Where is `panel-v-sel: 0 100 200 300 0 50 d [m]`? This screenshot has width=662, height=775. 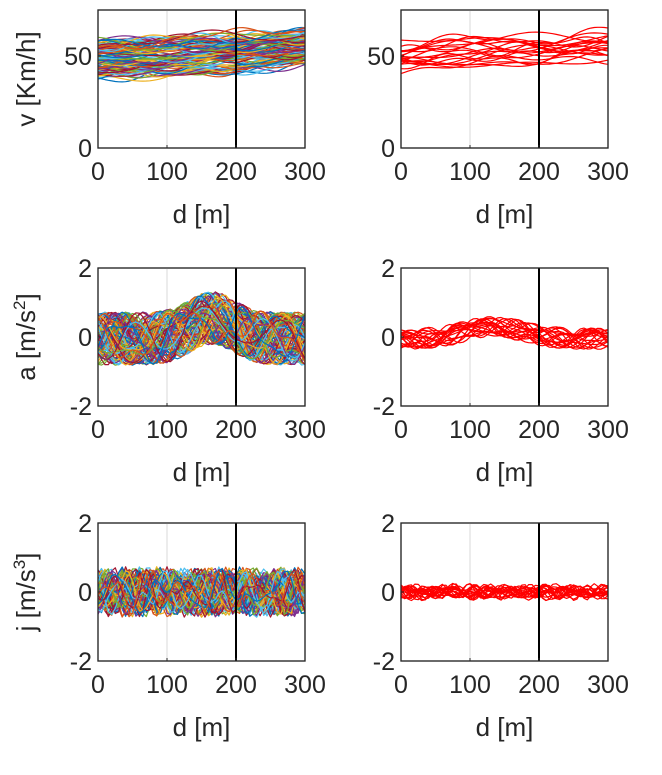
panel-v-sel: 0 100 200 300 0 50 d [m] is located at coordinates (498, 119).